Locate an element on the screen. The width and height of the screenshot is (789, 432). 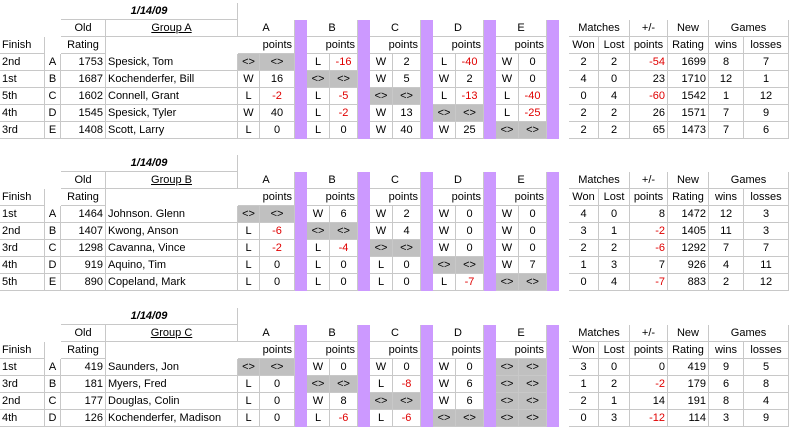
rating-change: 8 is located at coordinates (649, 214).